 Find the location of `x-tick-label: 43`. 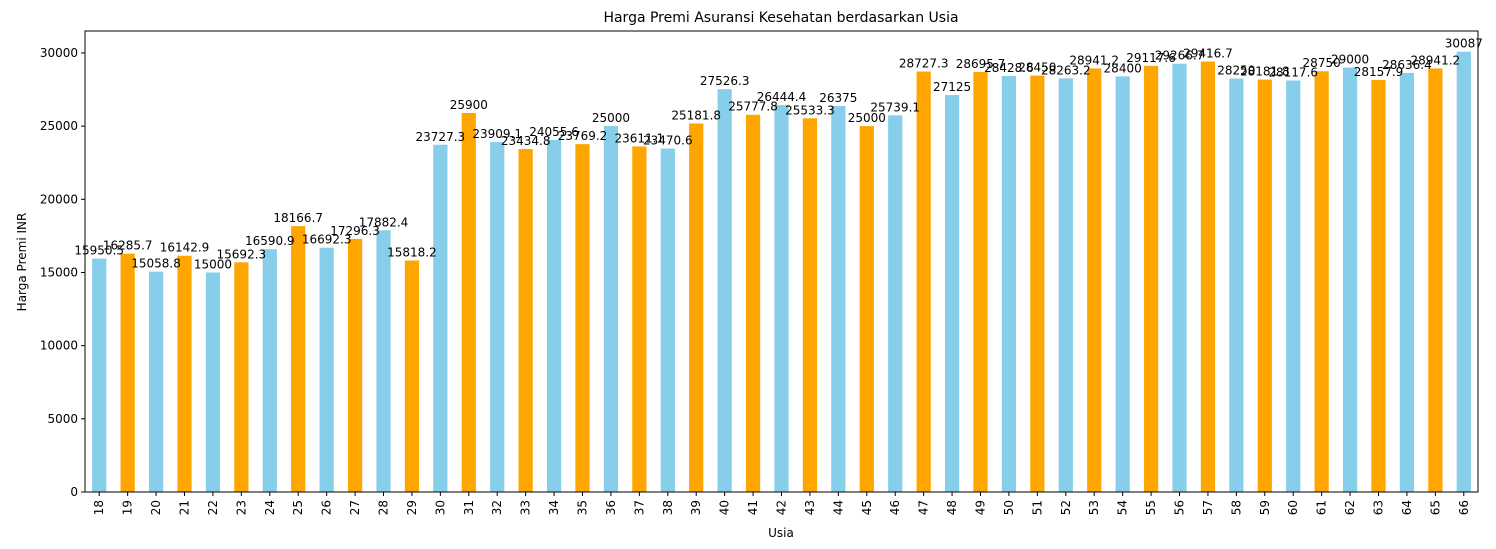

x-tick-label: 43 is located at coordinates (810, 507).